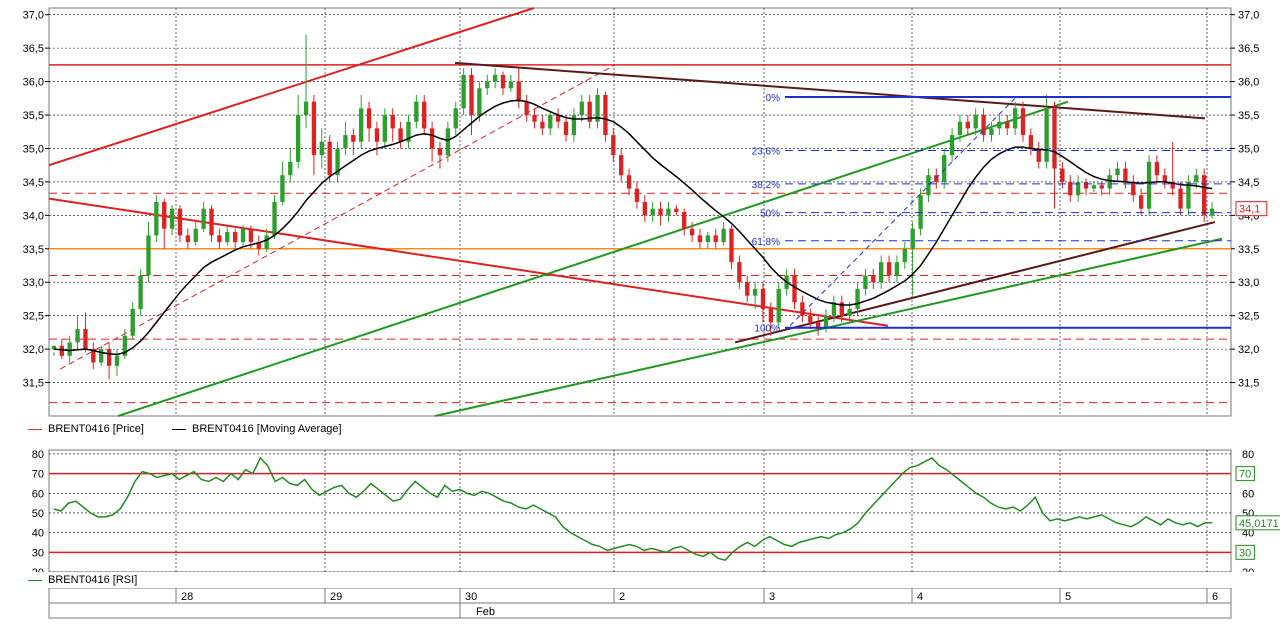  I want to click on dark-resistance-line, so click(830, 90).